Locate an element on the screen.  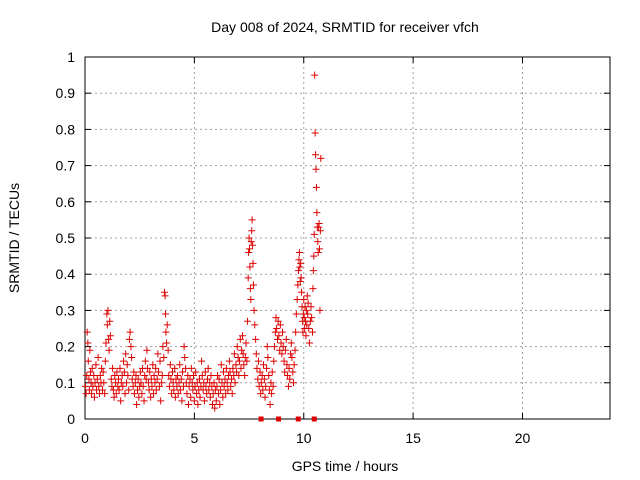
y-tick-label: 0.7 is located at coordinates (66, 166).